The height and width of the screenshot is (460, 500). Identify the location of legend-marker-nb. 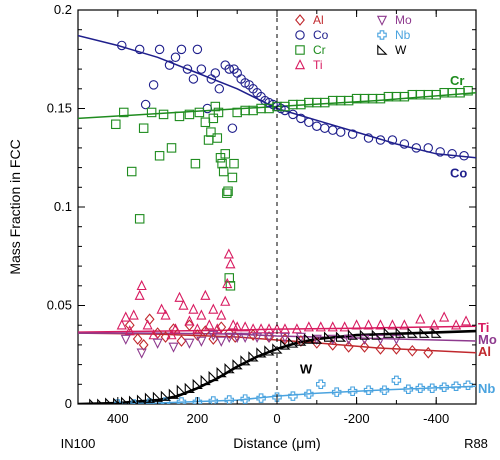
(382, 35).